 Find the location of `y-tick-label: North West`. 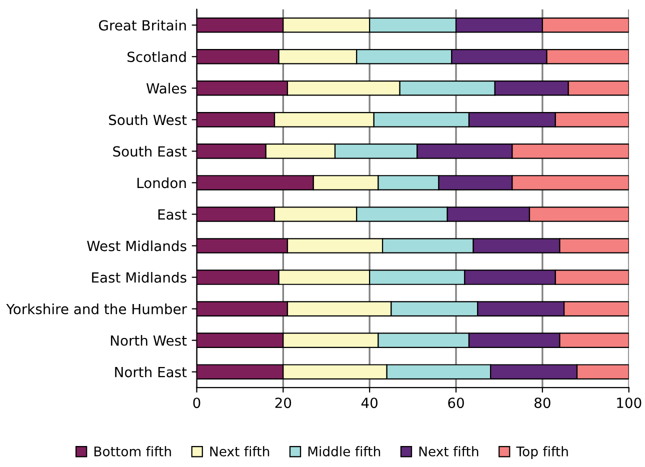

y-tick-label: North West is located at coordinates (148, 340).